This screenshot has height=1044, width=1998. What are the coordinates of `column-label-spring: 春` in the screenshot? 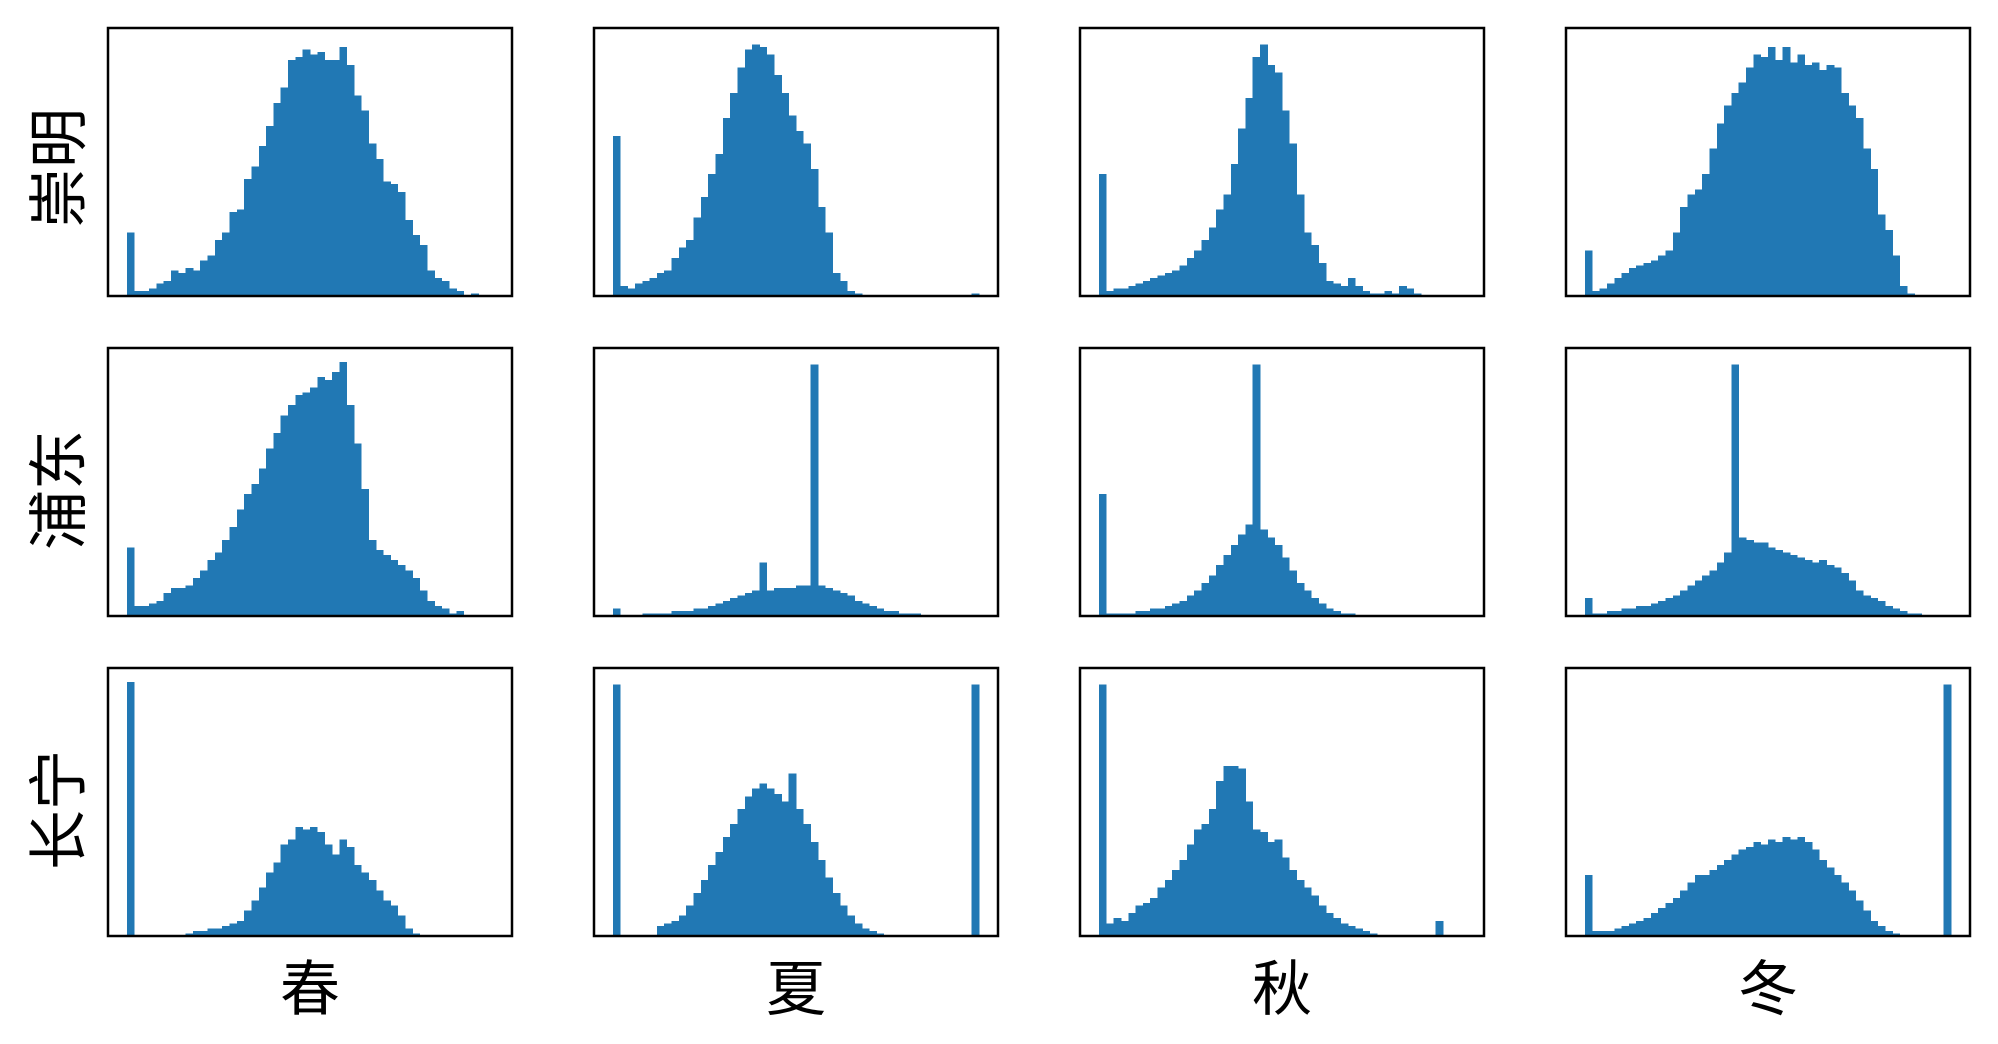 It's located at (310, 990).